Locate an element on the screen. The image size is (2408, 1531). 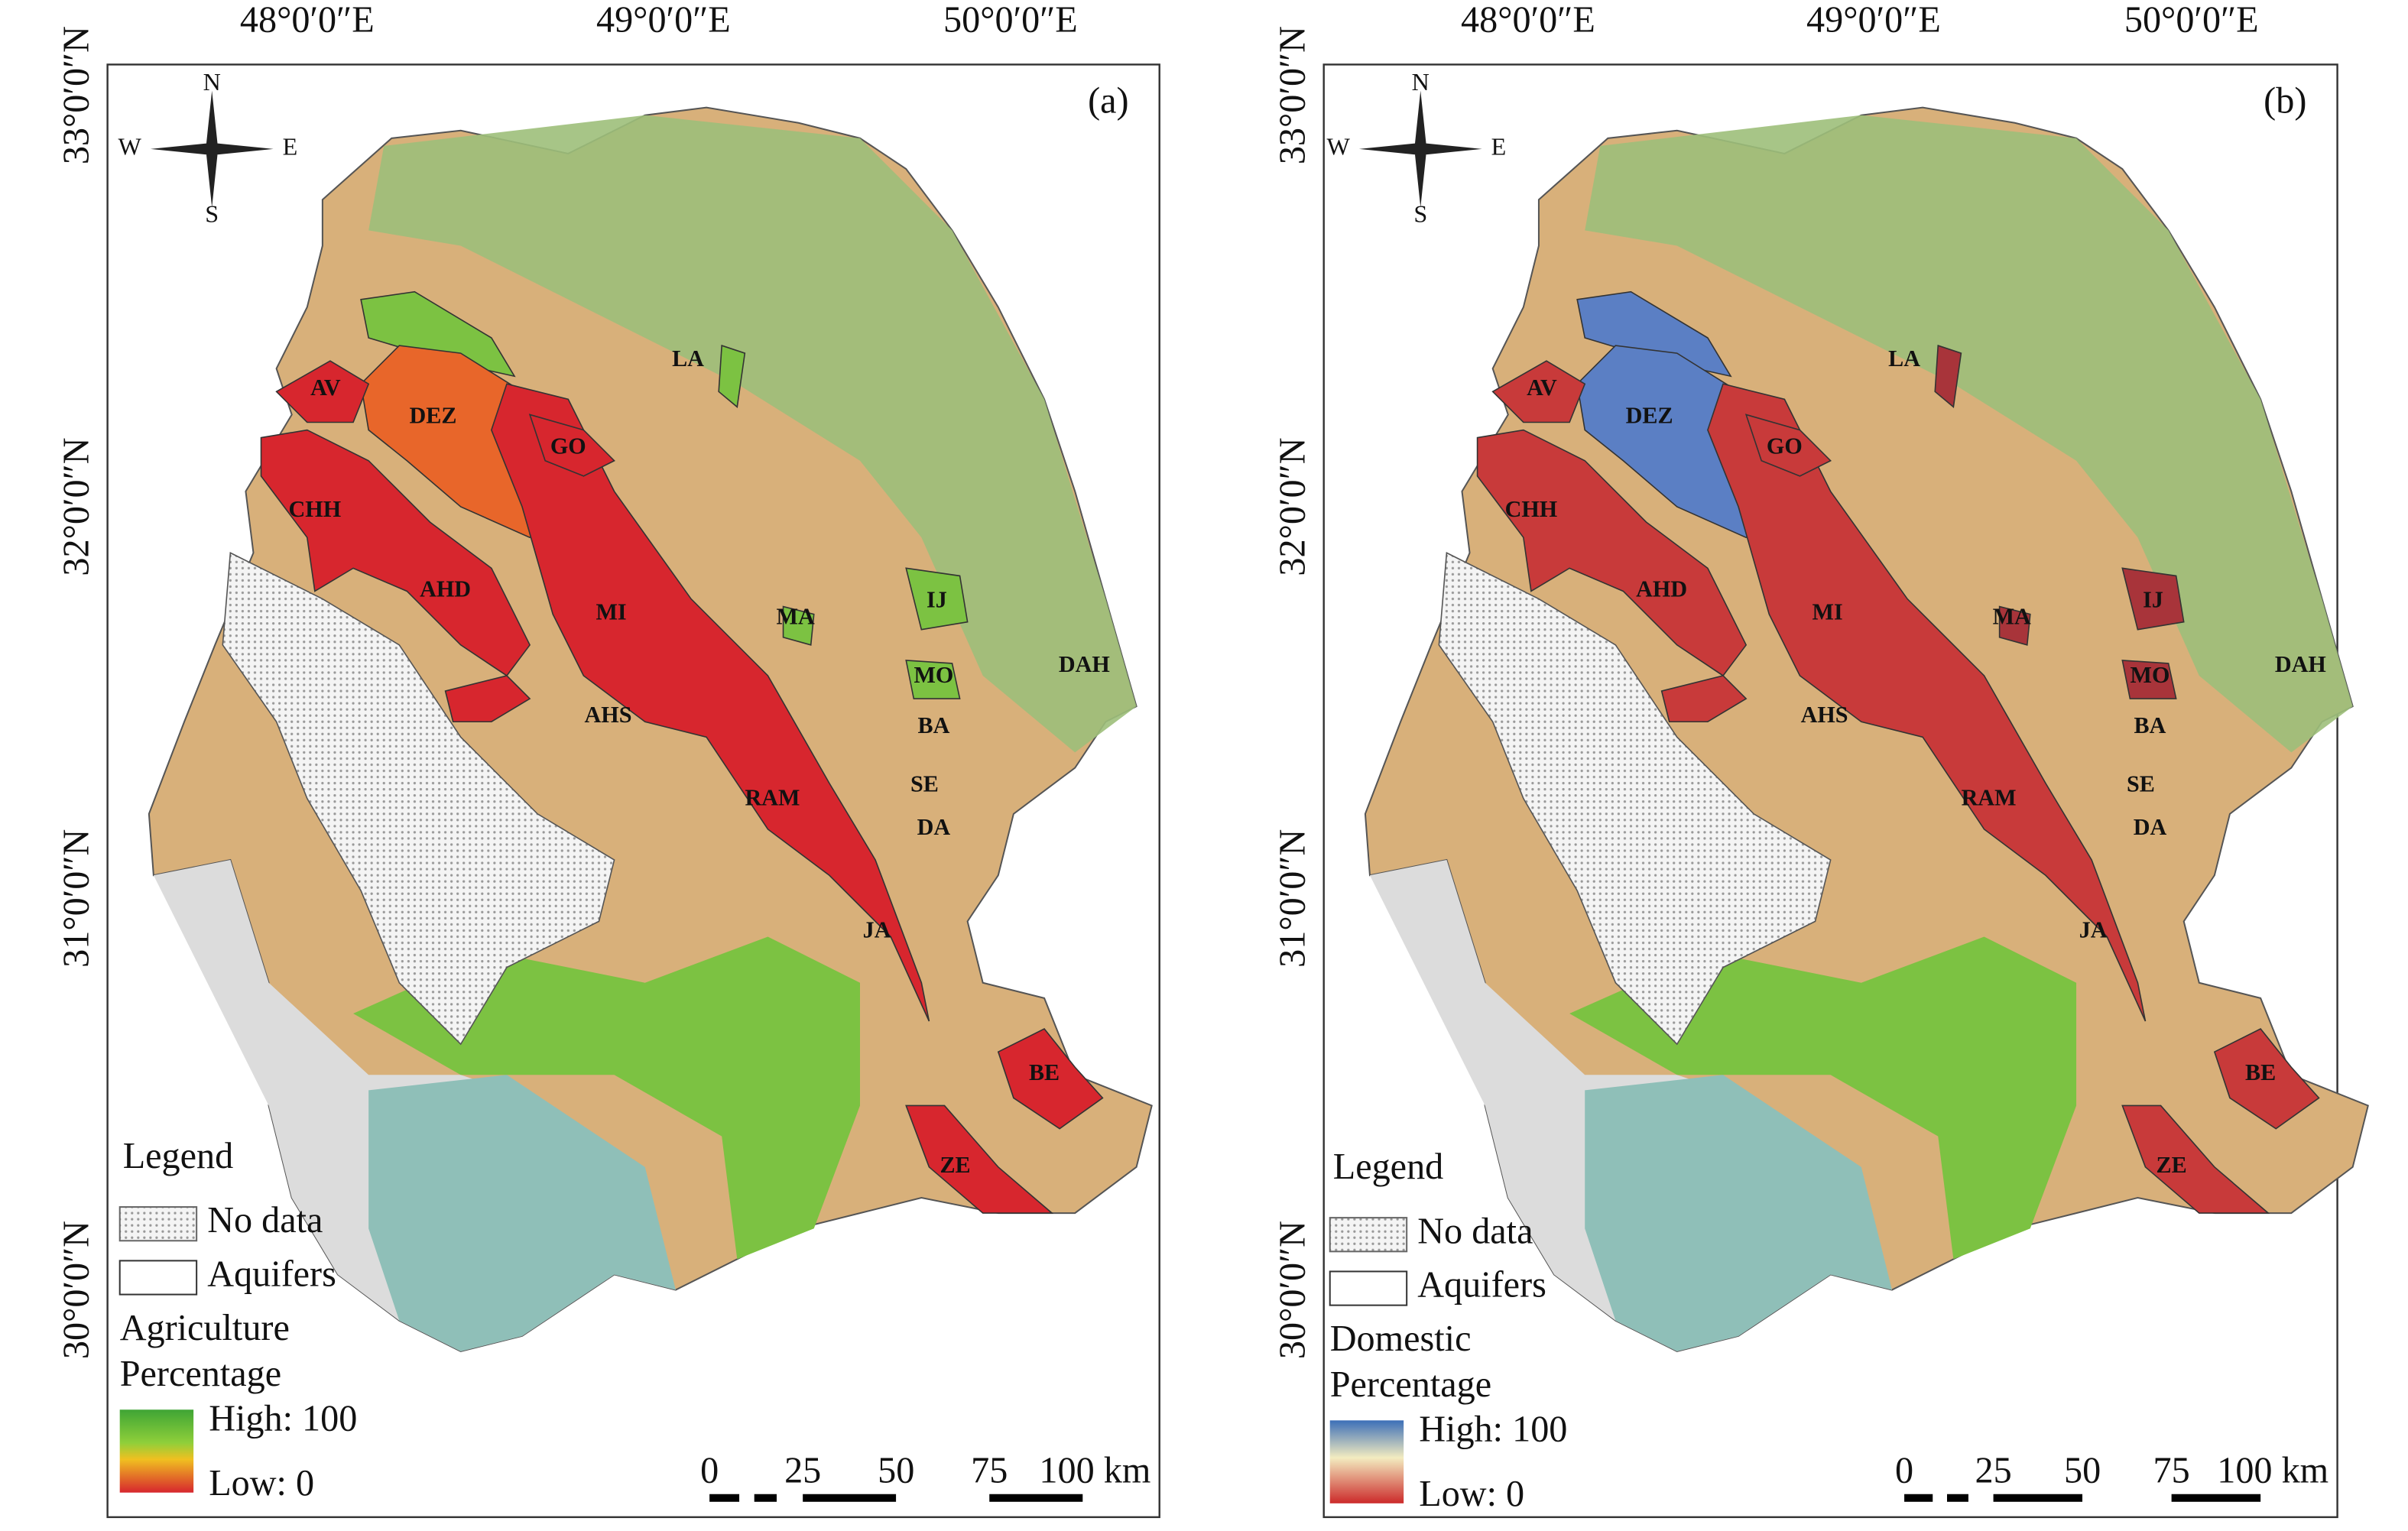
aquifer-label: IJ is located at coordinates (937, 599).